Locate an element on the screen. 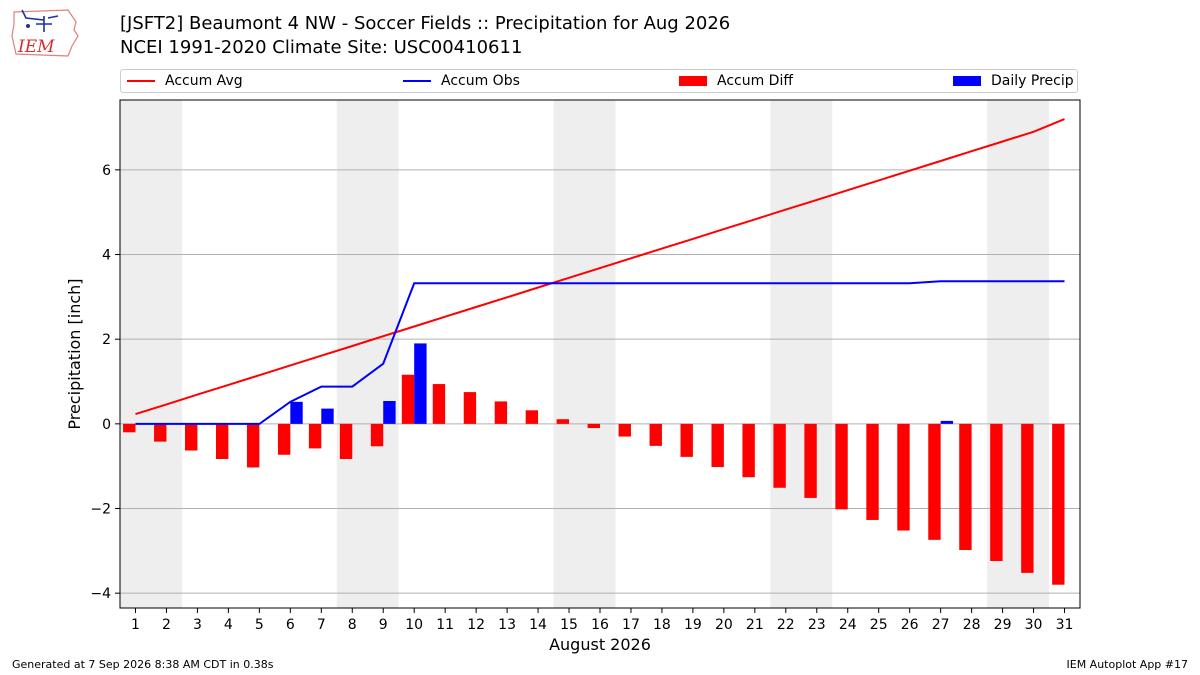 The height and width of the screenshot is (675, 1200). x-tick-label-day-30: 30 is located at coordinates (1034, 625).